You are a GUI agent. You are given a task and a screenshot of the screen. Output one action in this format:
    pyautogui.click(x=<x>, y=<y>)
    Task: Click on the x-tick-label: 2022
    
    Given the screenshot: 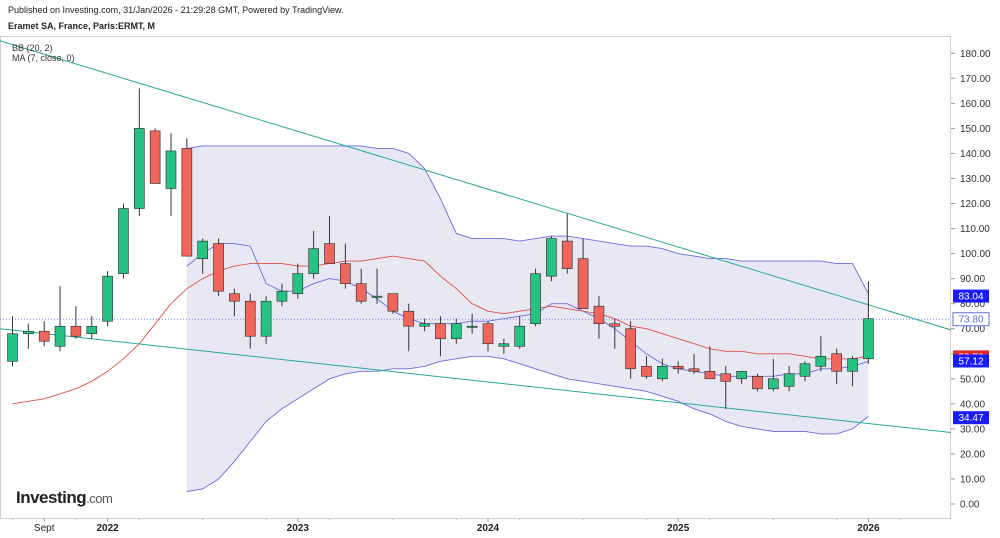 What is the action you would take?
    pyautogui.click(x=107, y=528)
    